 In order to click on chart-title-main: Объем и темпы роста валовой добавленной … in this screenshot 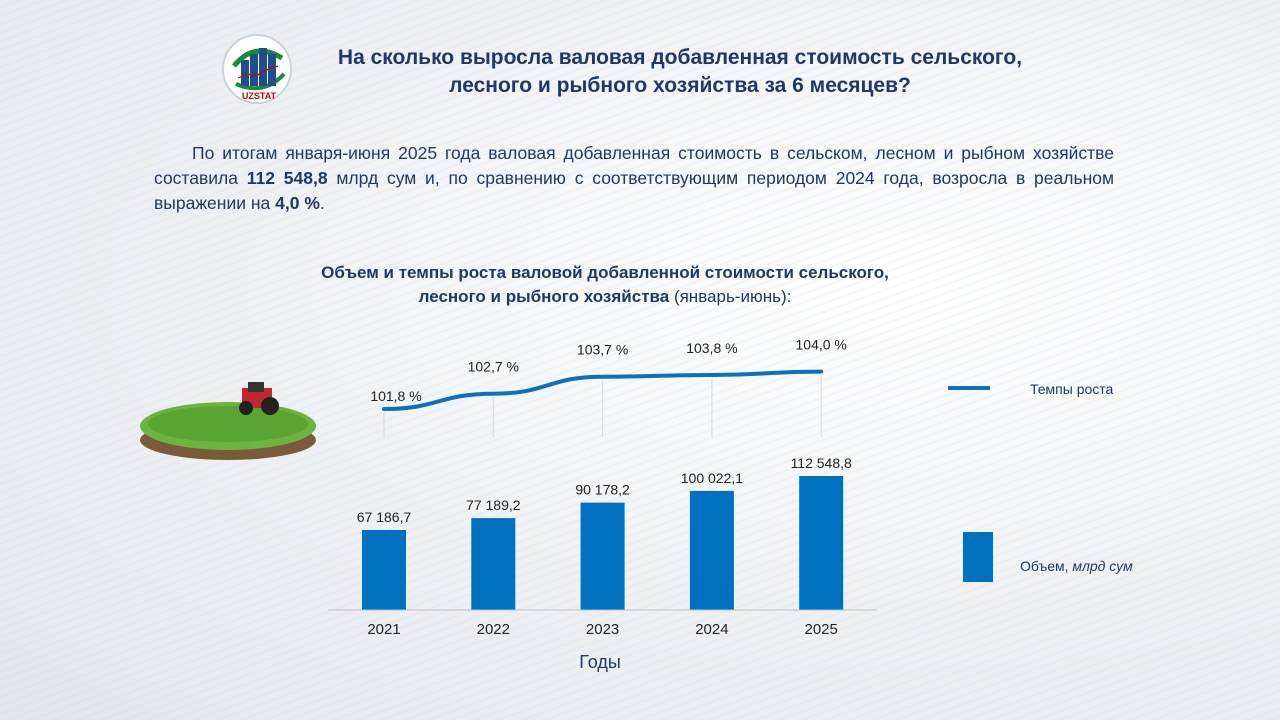, I will do `click(605, 284)`.